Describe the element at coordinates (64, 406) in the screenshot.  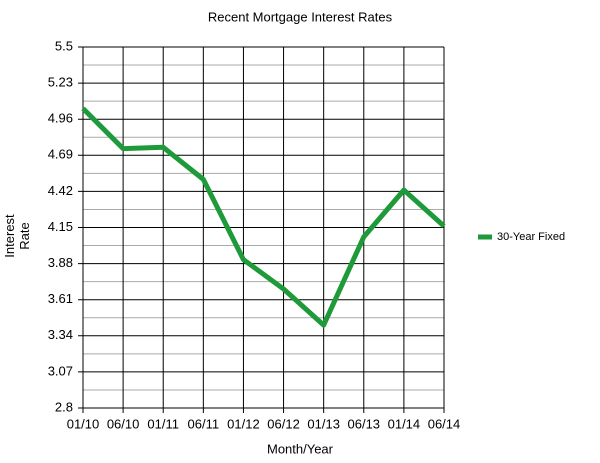
I see `y-tick-label: 2.8` at that location.